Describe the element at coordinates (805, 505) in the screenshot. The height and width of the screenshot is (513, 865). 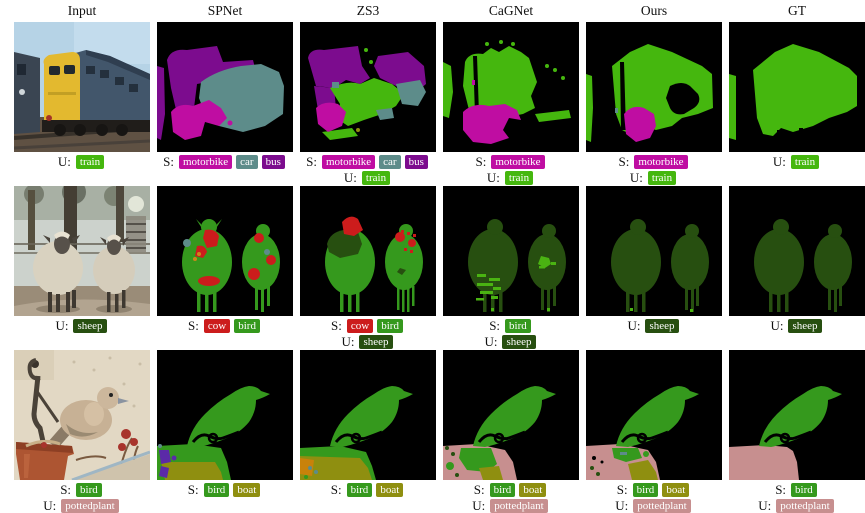
I see `class-badge-pottedplant: pottedplant` at that location.